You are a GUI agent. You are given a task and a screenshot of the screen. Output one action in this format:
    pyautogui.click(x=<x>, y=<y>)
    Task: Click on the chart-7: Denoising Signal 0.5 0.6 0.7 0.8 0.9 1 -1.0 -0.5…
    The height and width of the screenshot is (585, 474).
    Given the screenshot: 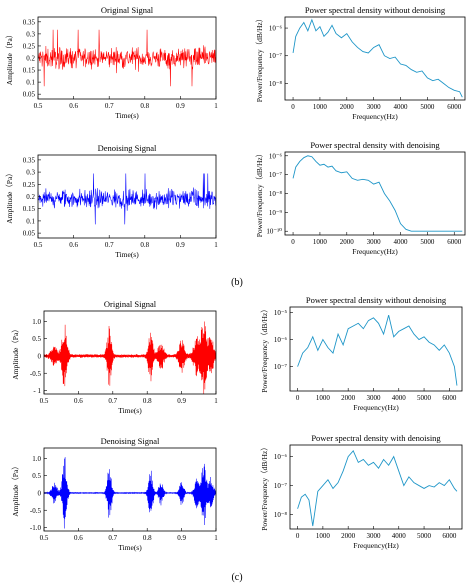 What is the action you would take?
    pyautogui.click(x=114, y=494)
    